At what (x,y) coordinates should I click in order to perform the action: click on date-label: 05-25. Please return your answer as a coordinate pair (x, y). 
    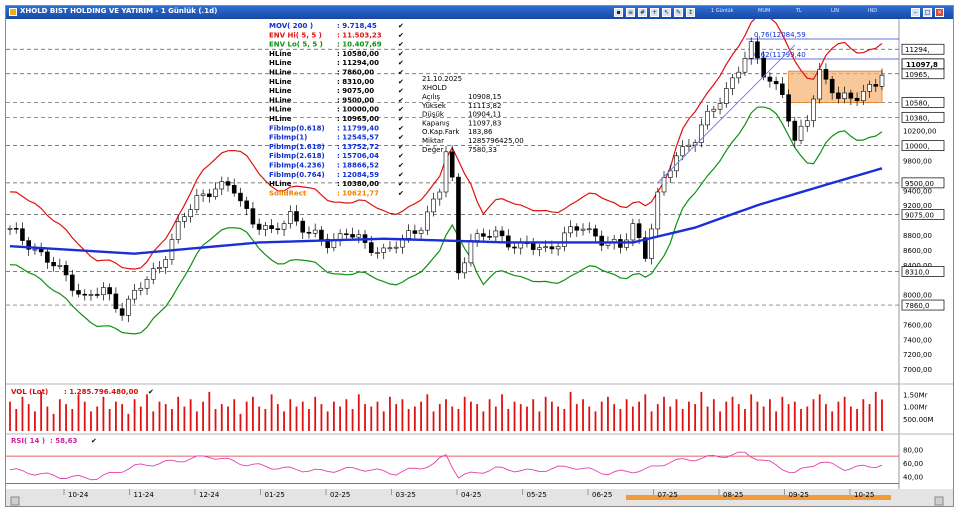
    Looking at the image, I should click on (537, 495).